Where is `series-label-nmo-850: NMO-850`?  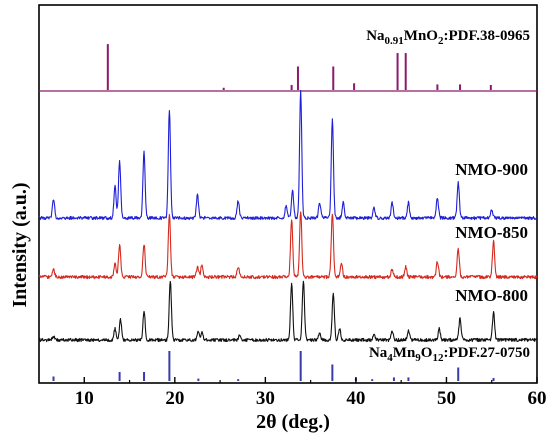
series-label-nmo-850: NMO-850 is located at coordinates (491, 232).